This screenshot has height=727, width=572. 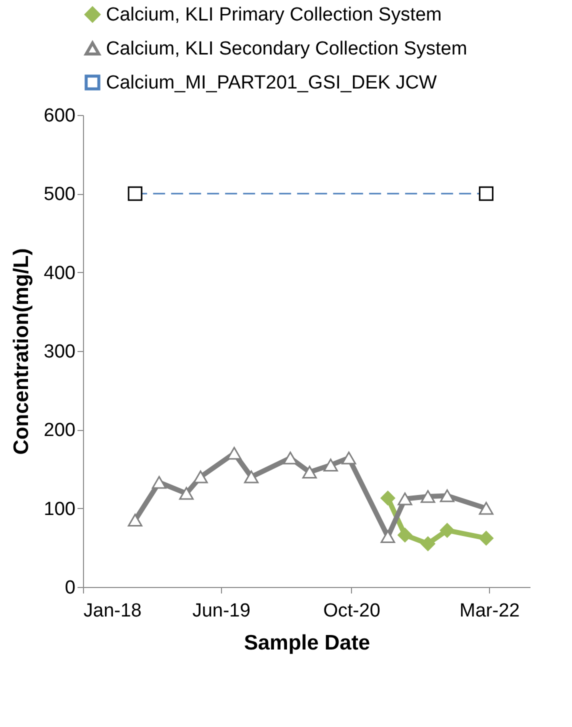 What do you see at coordinates (60, 431) in the screenshot?
I see `y-tick-label: 200` at bounding box center [60, 431].